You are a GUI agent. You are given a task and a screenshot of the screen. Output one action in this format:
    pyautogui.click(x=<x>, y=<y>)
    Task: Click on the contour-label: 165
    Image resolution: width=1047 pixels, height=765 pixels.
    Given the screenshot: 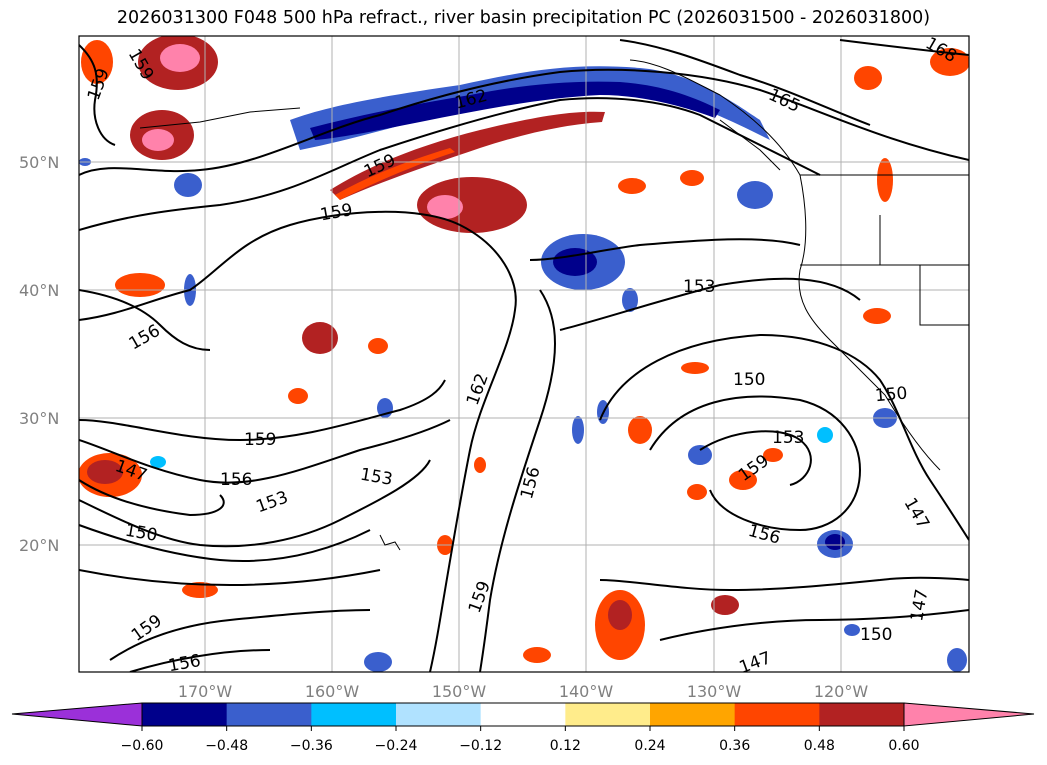 What is the action you would take?
    pyautogui.click(x=784, y=101)
    